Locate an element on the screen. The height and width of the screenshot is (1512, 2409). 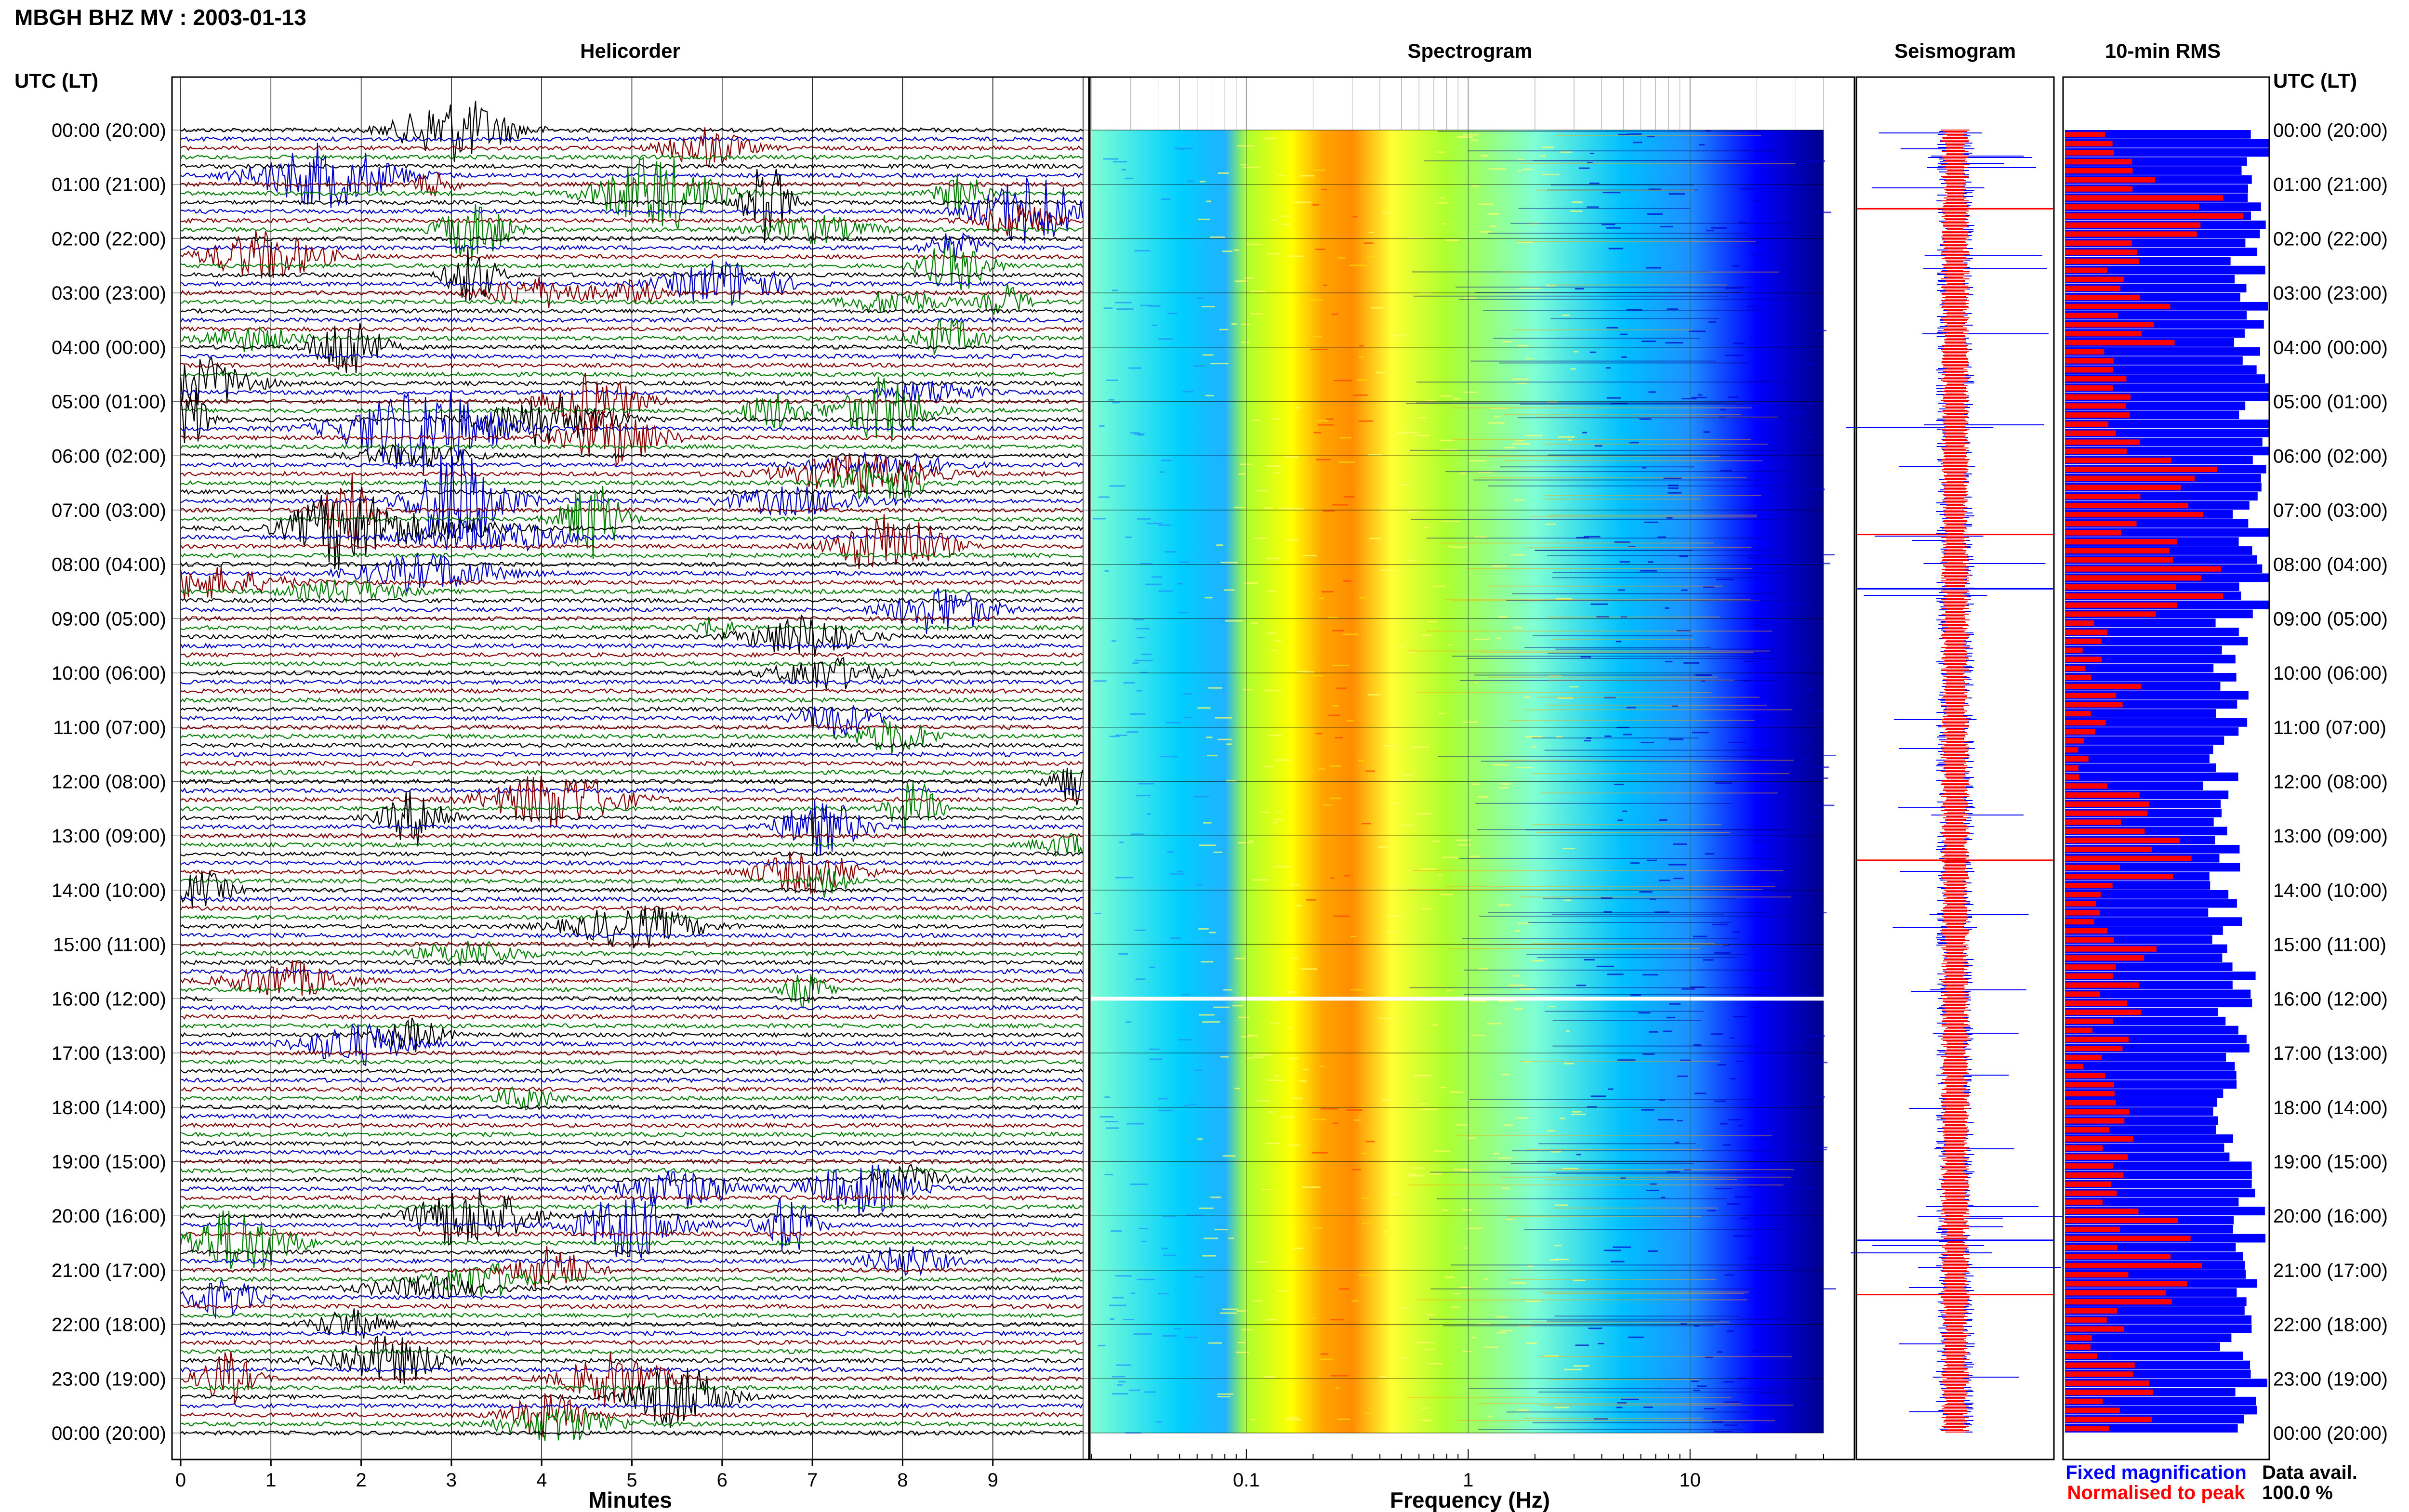
seismogram-frame is located at coordinates (1955, 768).